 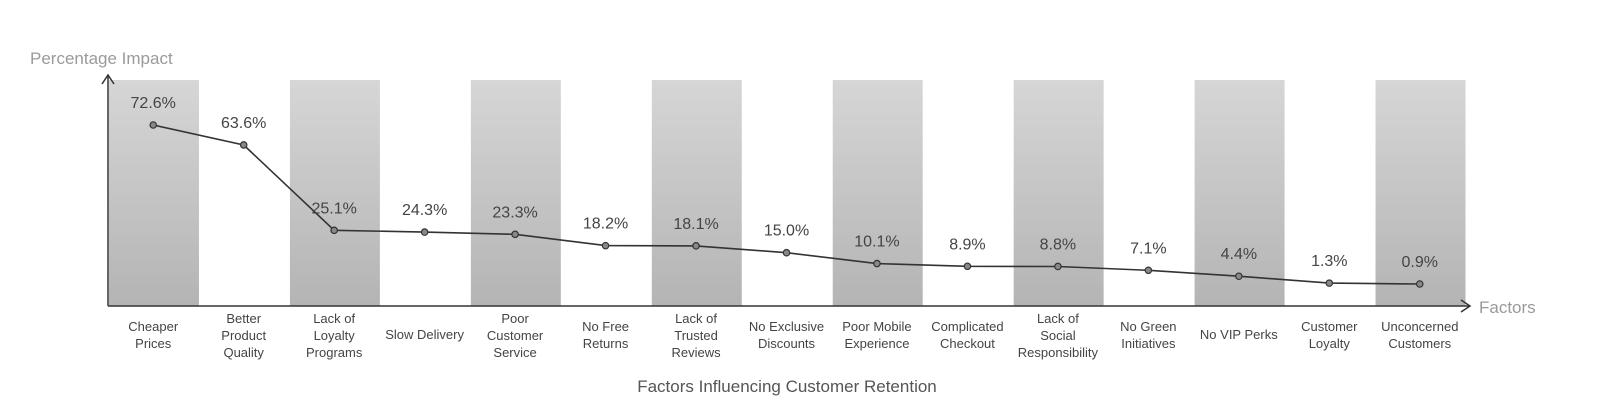 What do you see at coordinates (515, 335) in the screenshot?
I see `category-label: Poor Customer Service` at bounding box center [515, 335].